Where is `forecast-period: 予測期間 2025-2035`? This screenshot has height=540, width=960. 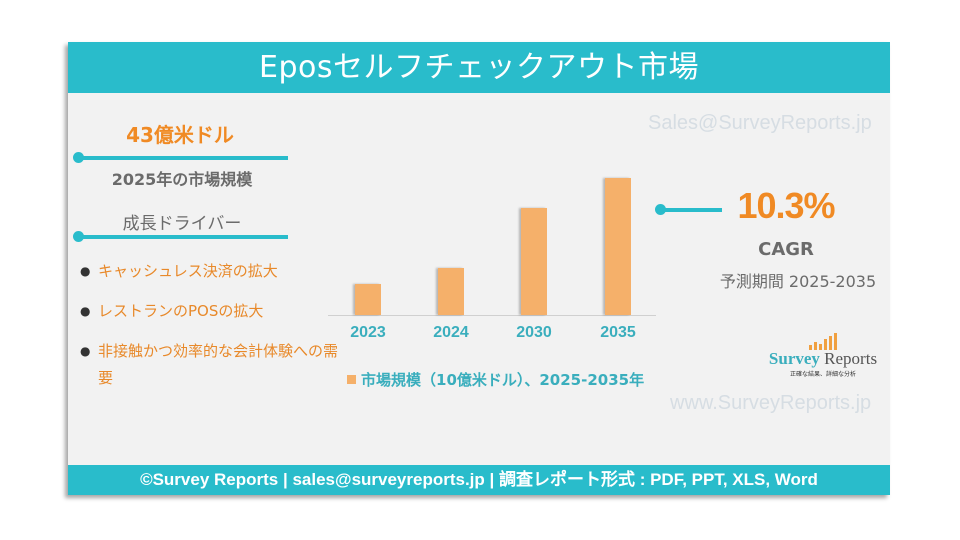
forecast-period: 予測期間 2025-2035 is located at coordinates (798, 281).